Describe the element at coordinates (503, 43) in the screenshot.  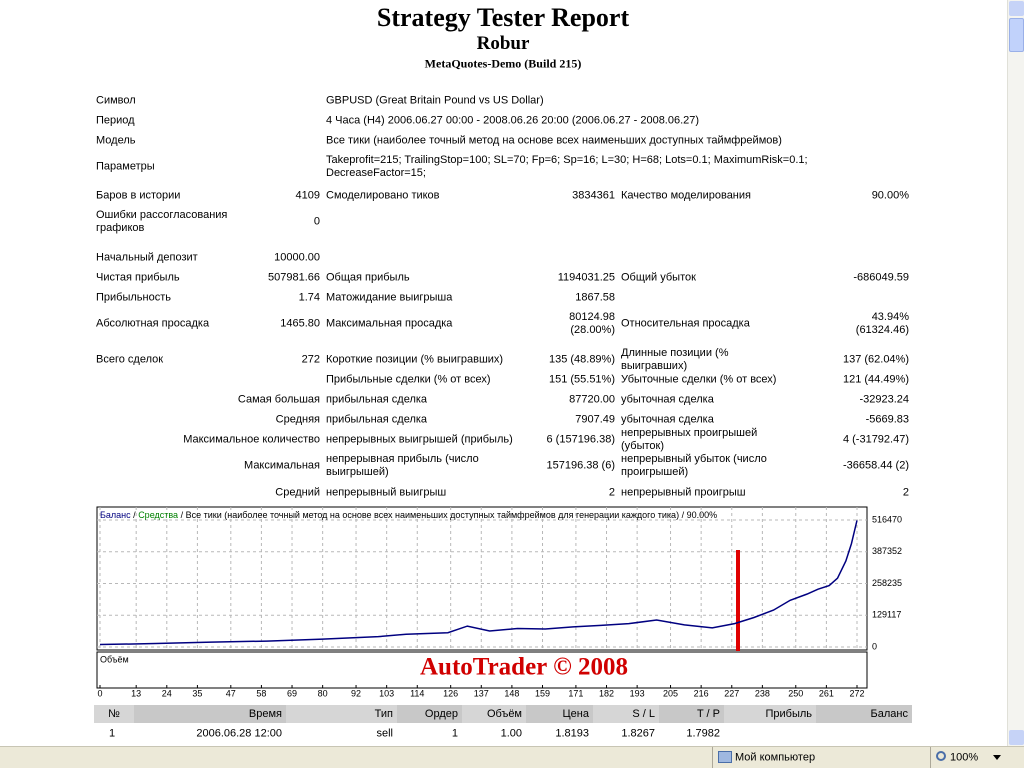
I see `expert-name: Robur` at that location.